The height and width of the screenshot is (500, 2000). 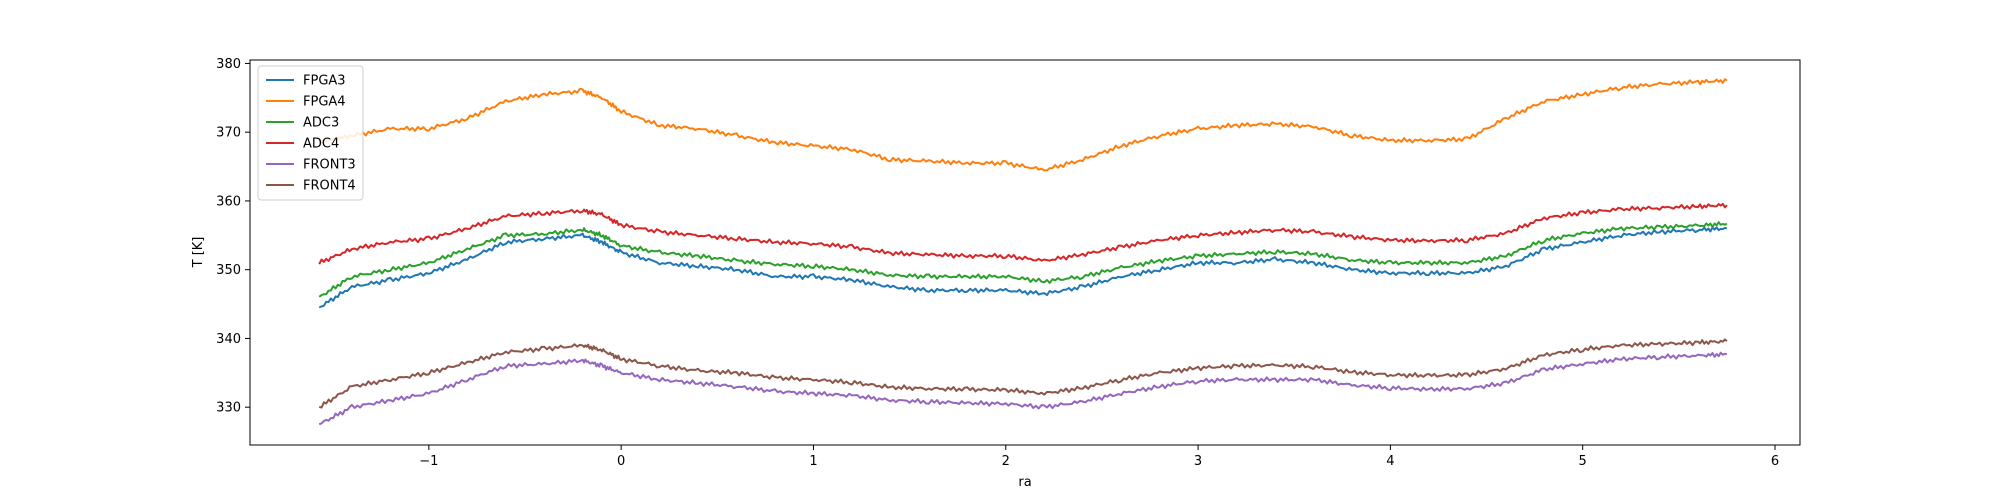 What do you see at coordinates (198, 253) in the screenshot?
I see `y-axis-label: T [K]` at bounding box center [198, 253].